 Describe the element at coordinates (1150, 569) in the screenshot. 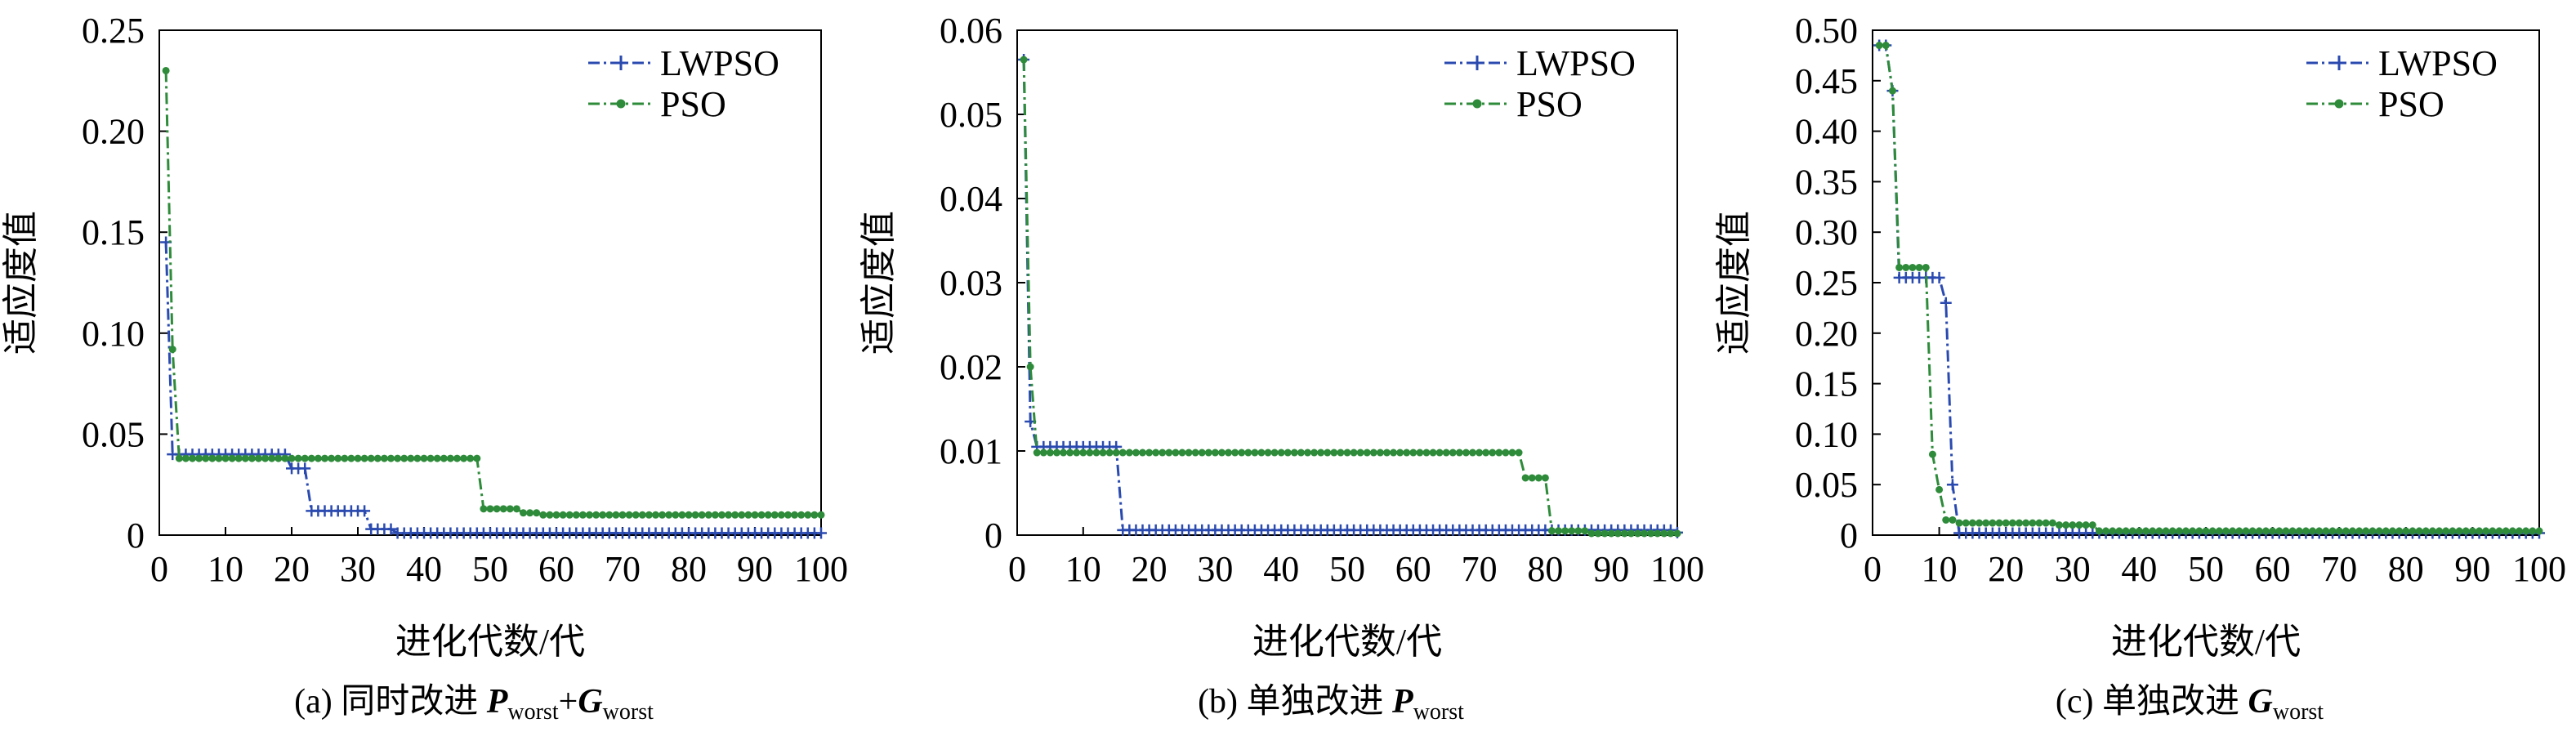

I see `x-tick-label: 20` at that location.